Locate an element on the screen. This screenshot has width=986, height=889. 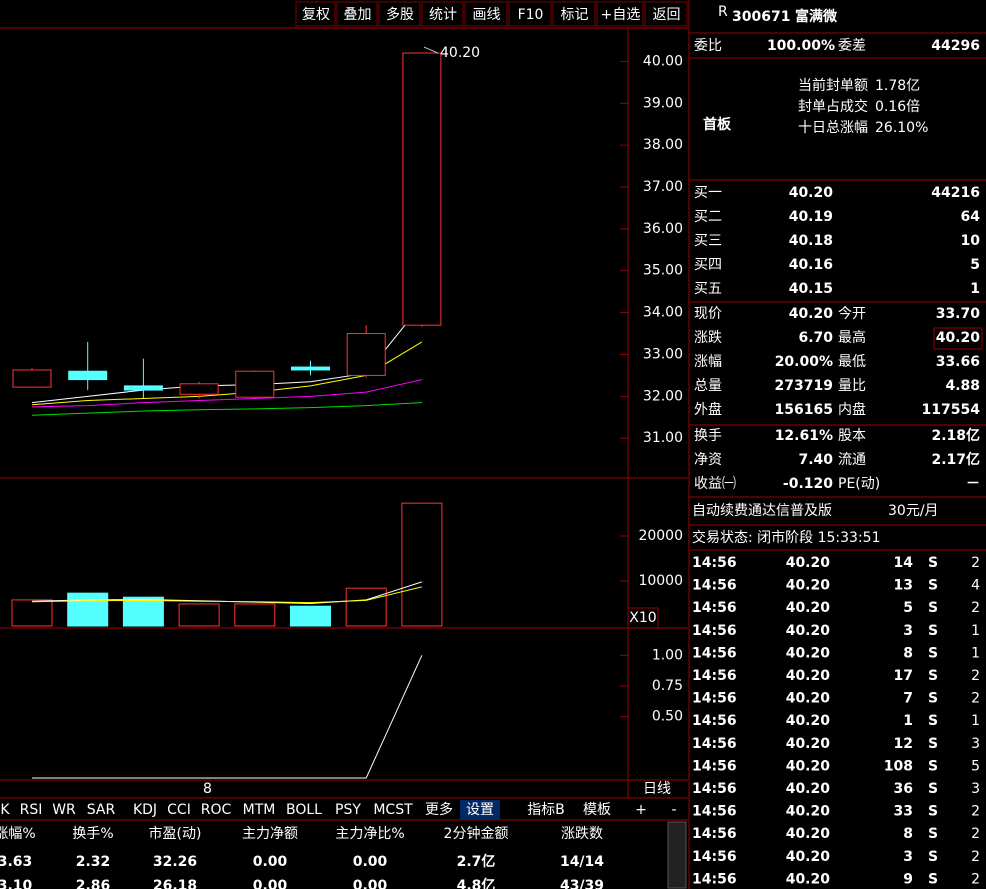
tab: RSI is located at coordinates (31, 810).